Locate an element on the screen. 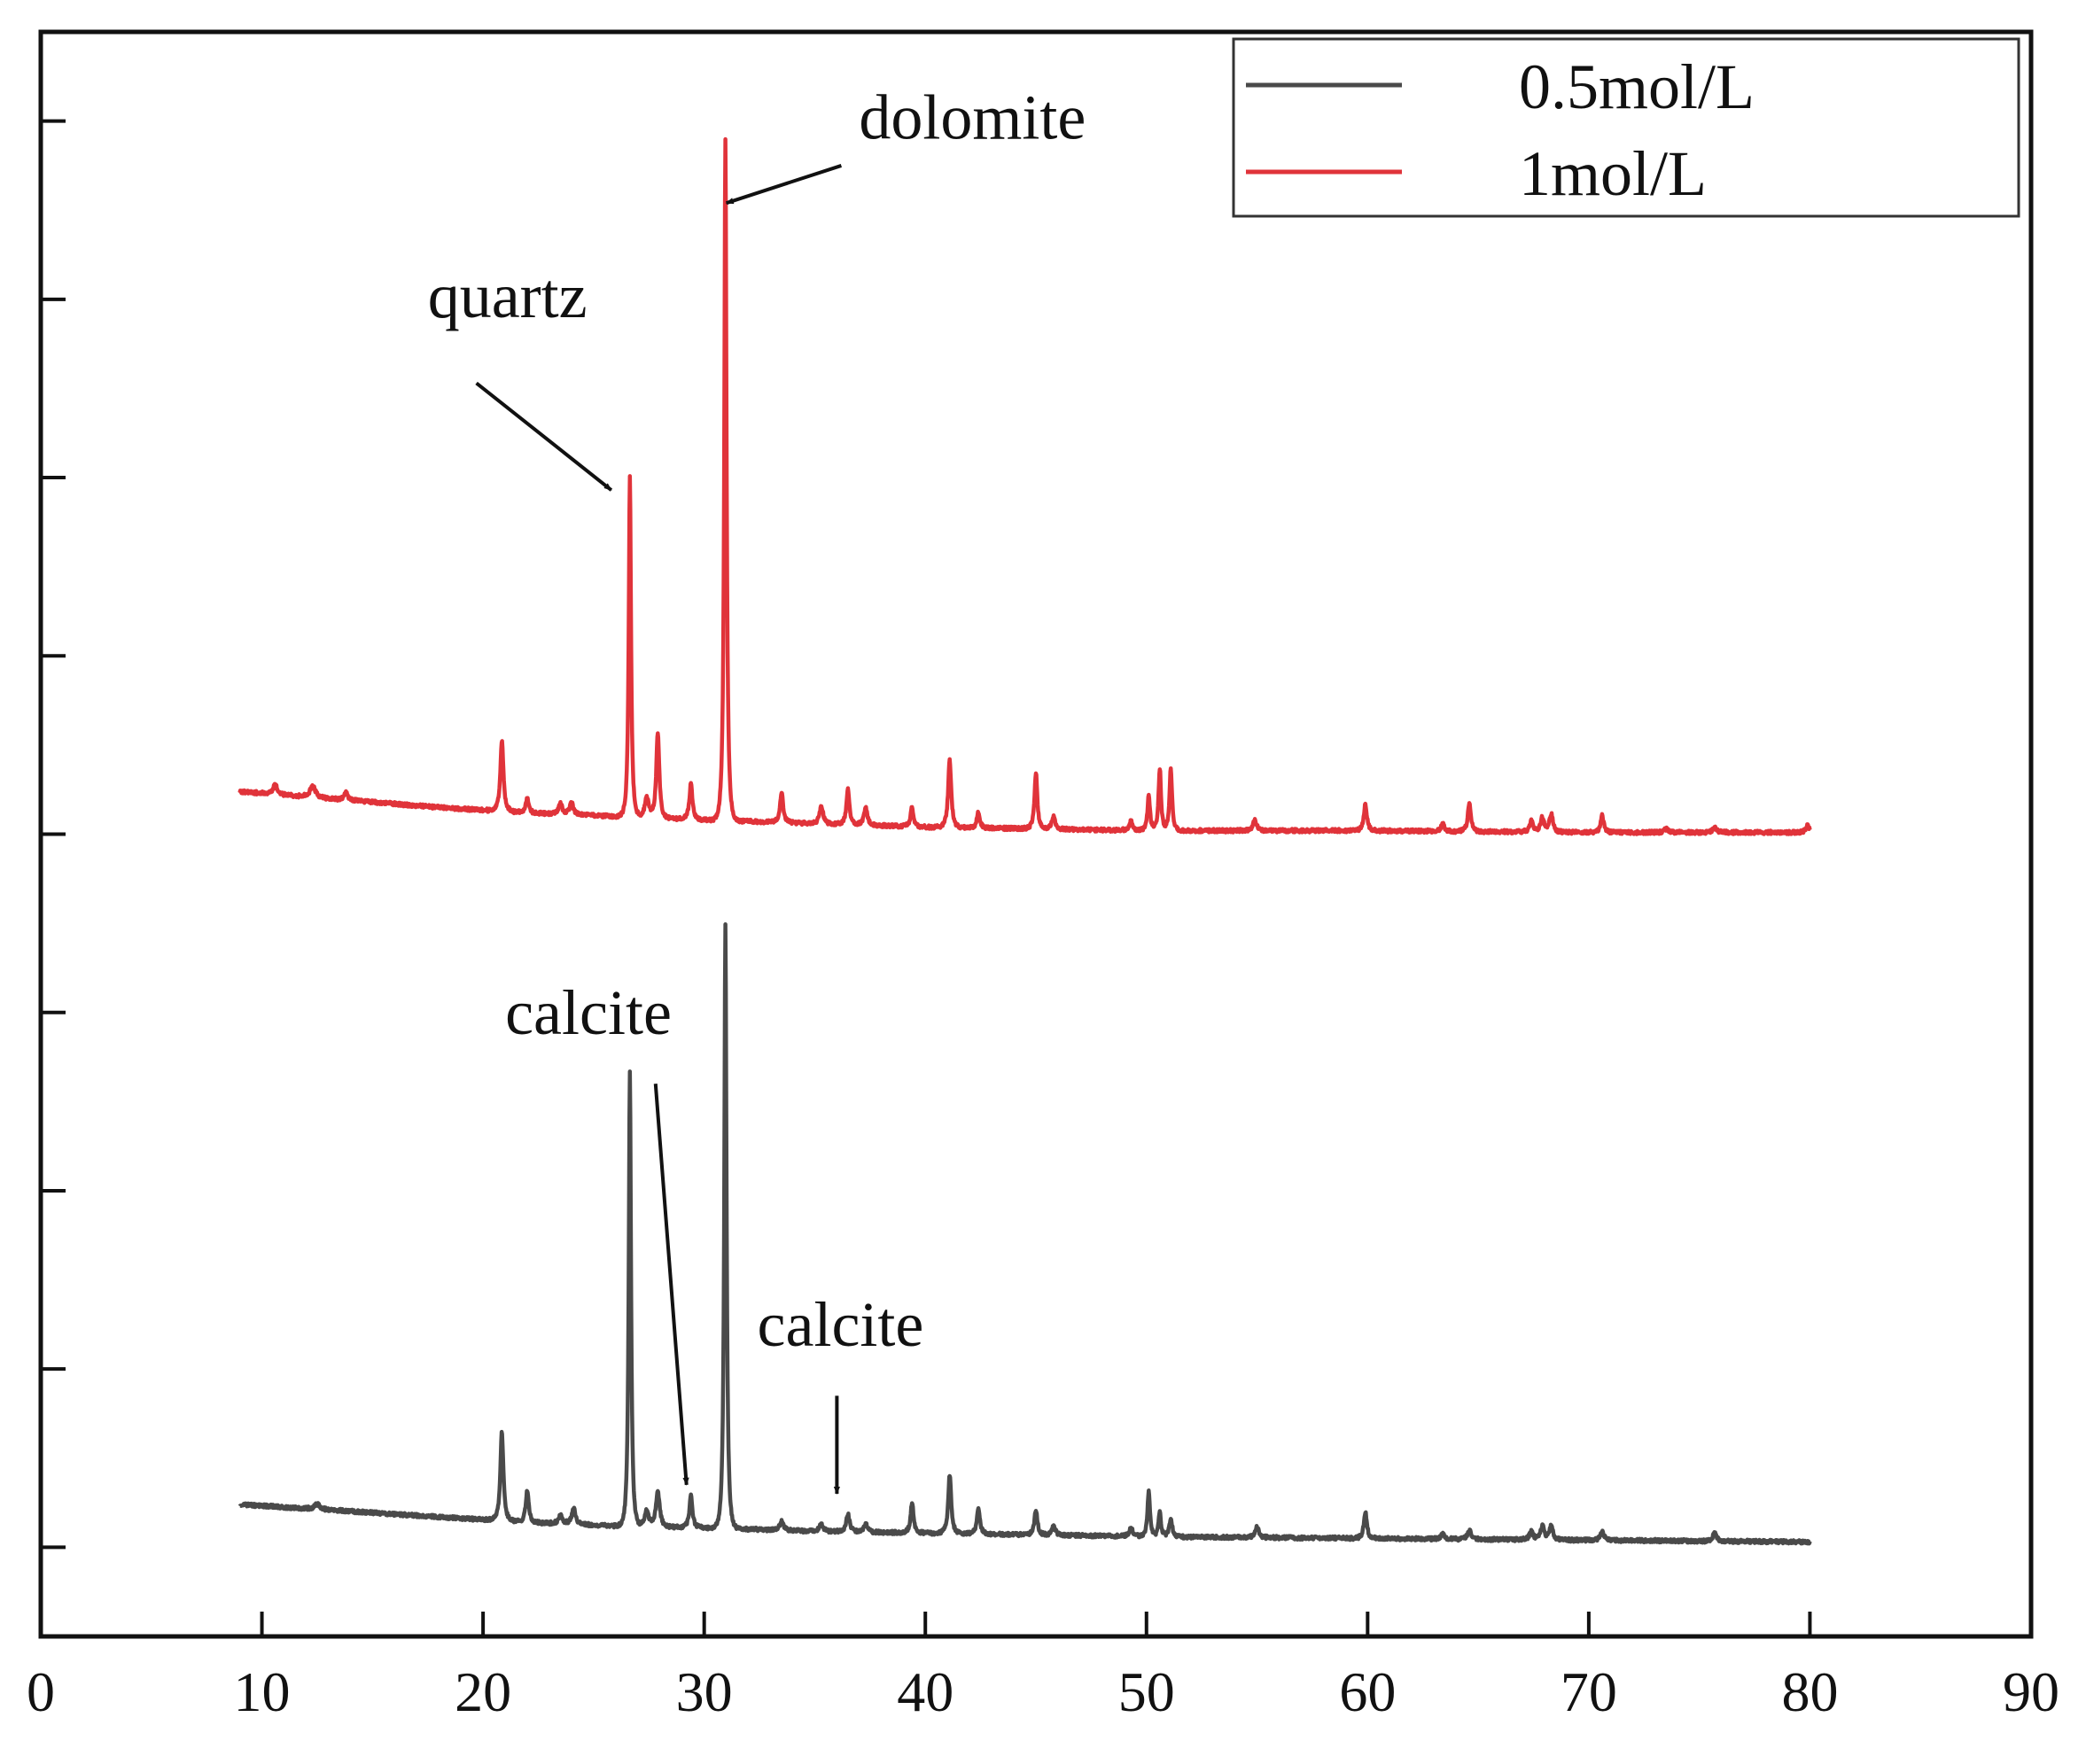  annotation-arrow-dolomite is located at coordinates (784, 185).